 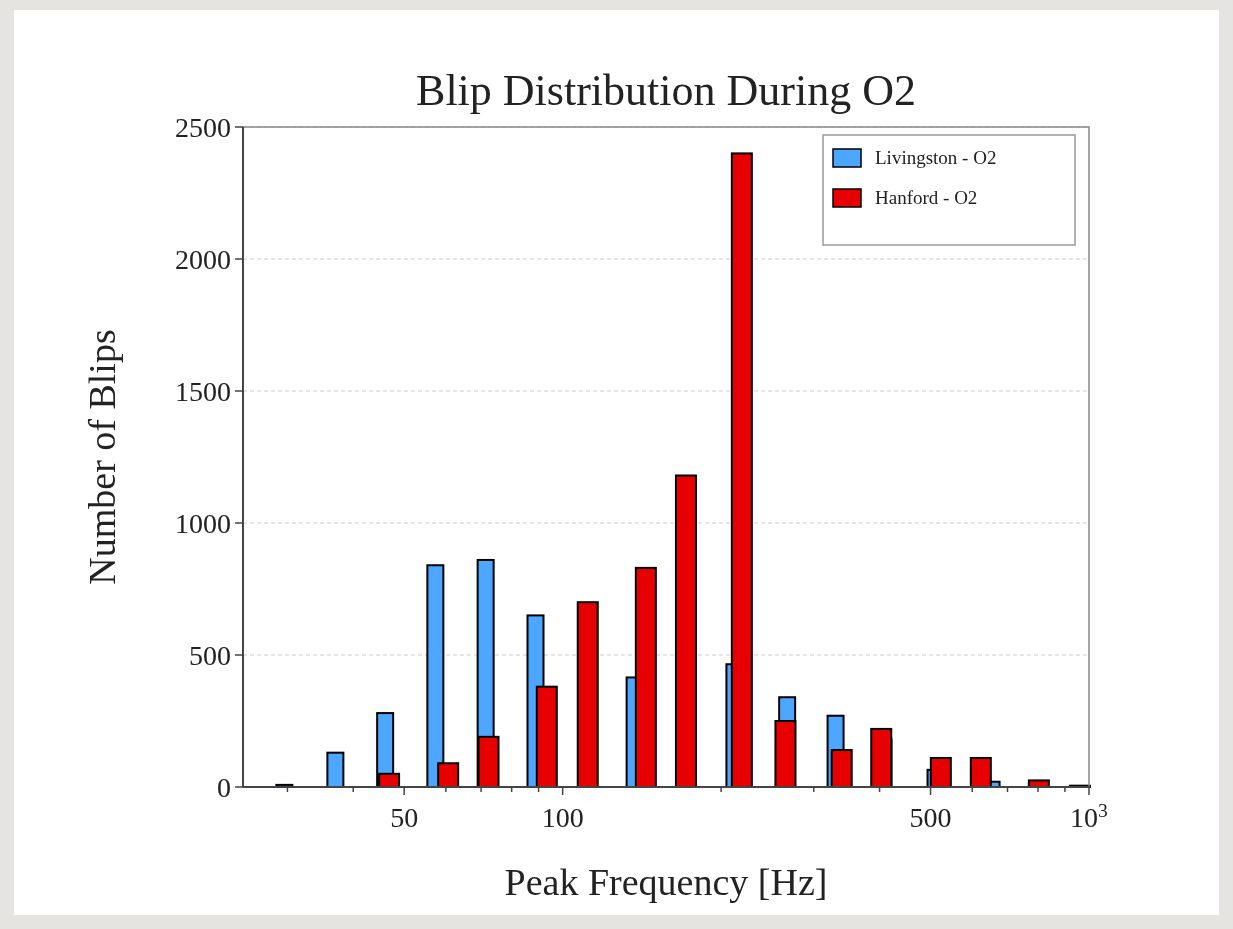 I want to click on x-tick-label: 50, so click(x=404, y=817).